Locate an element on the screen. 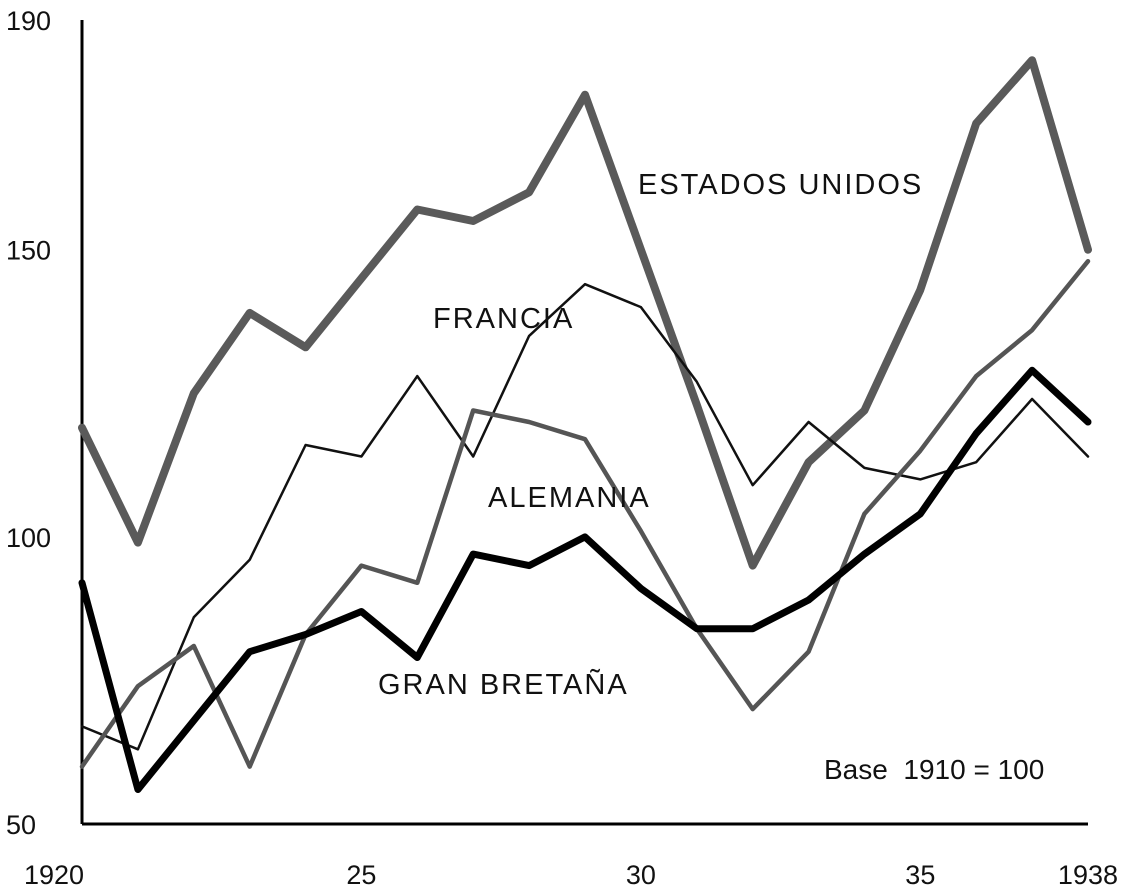  base-note: Base 1910 = 100 is located at coordinates (934, 769).